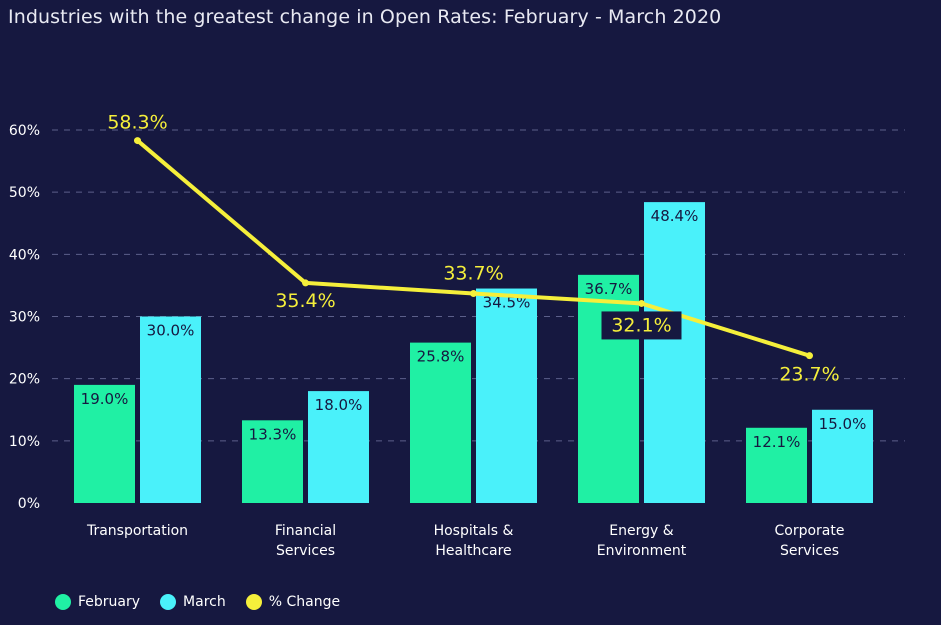  Describe the element at coordinates (441, 357) in the screenshot. I see `bar-value-label: 25.8%` at that location.